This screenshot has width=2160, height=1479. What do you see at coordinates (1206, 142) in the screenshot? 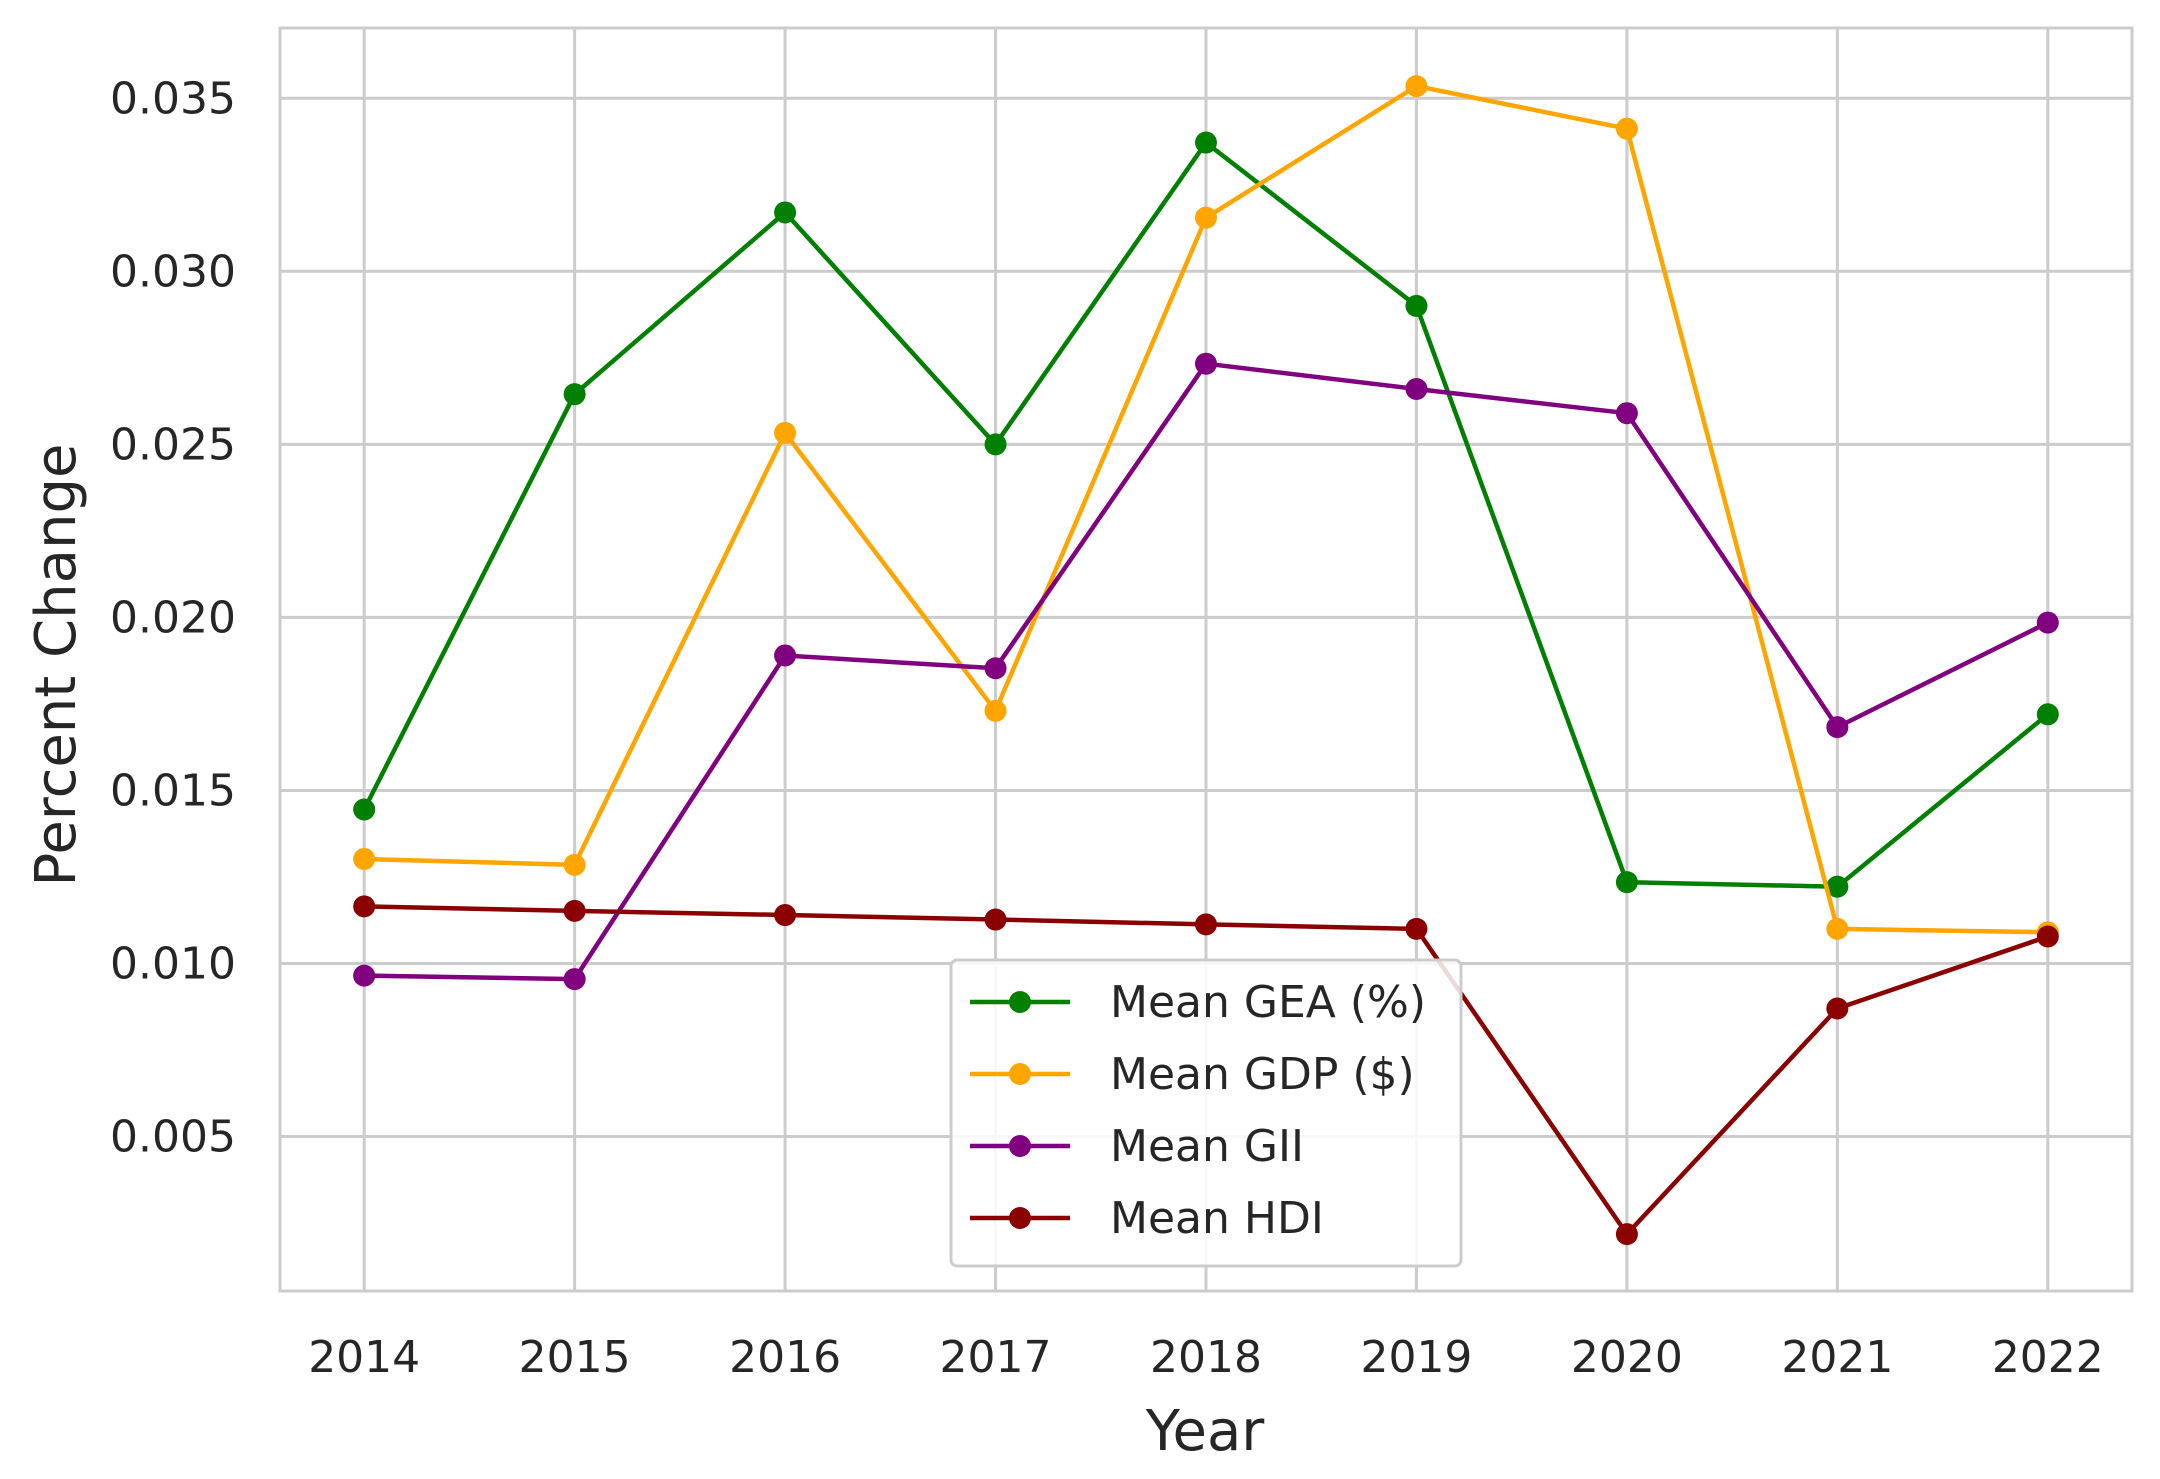
I see `data-point-mean-gea-2018` at bounding box center [1206, 142].